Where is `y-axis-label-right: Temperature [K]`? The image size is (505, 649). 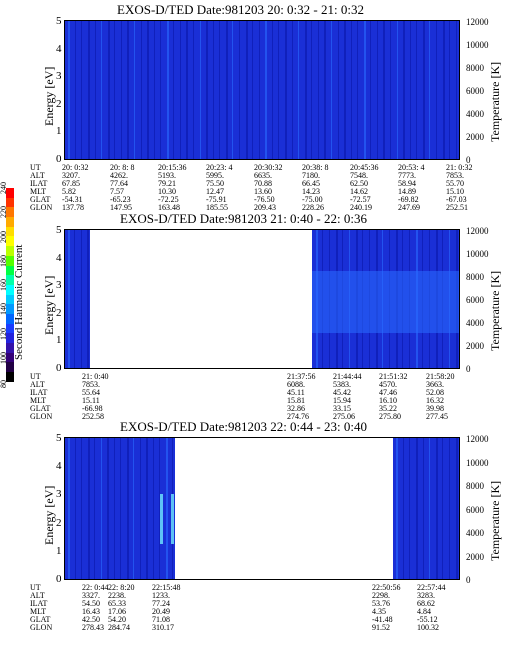 y-axis-label-right: Temperature [K] is located at coordinates (495, 101).